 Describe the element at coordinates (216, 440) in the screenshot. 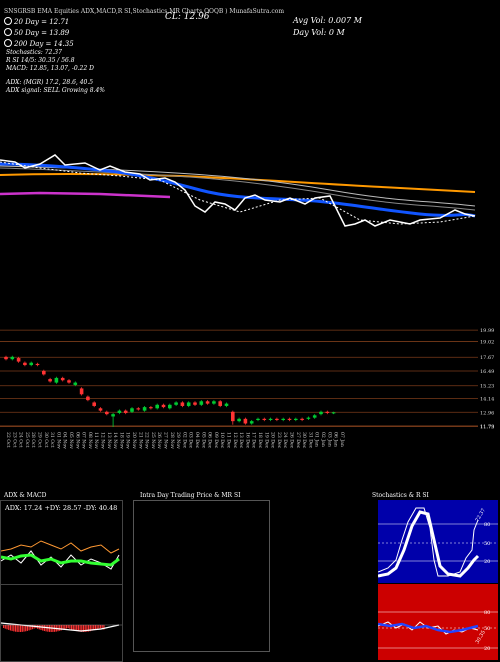

I see `date-label: 09 Dec` at that location.